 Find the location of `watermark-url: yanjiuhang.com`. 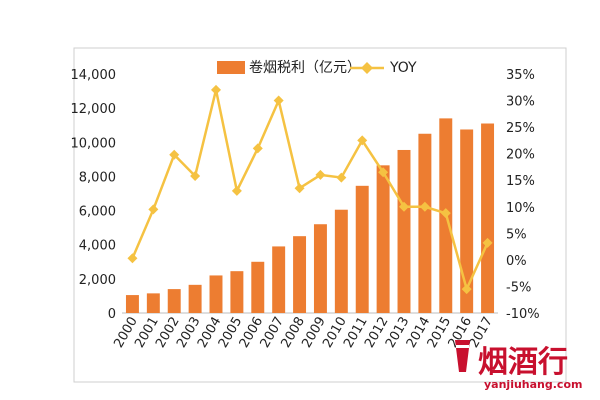

watermark-url: yanjiuhang.com is located at coordinates (533, 384).